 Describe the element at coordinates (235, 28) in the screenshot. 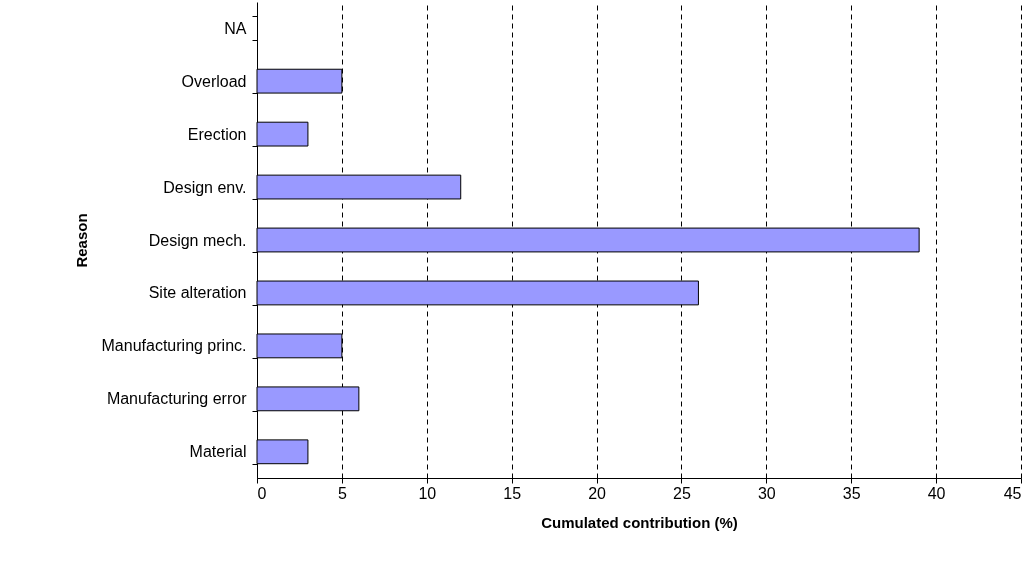

I see `y-tick-label: NA` at that location.